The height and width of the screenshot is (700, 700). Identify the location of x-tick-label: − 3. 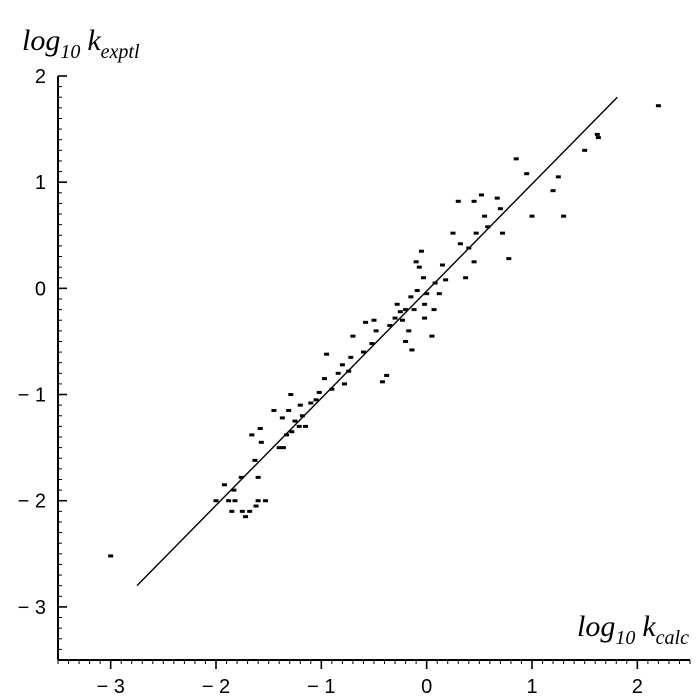
(110, 687).